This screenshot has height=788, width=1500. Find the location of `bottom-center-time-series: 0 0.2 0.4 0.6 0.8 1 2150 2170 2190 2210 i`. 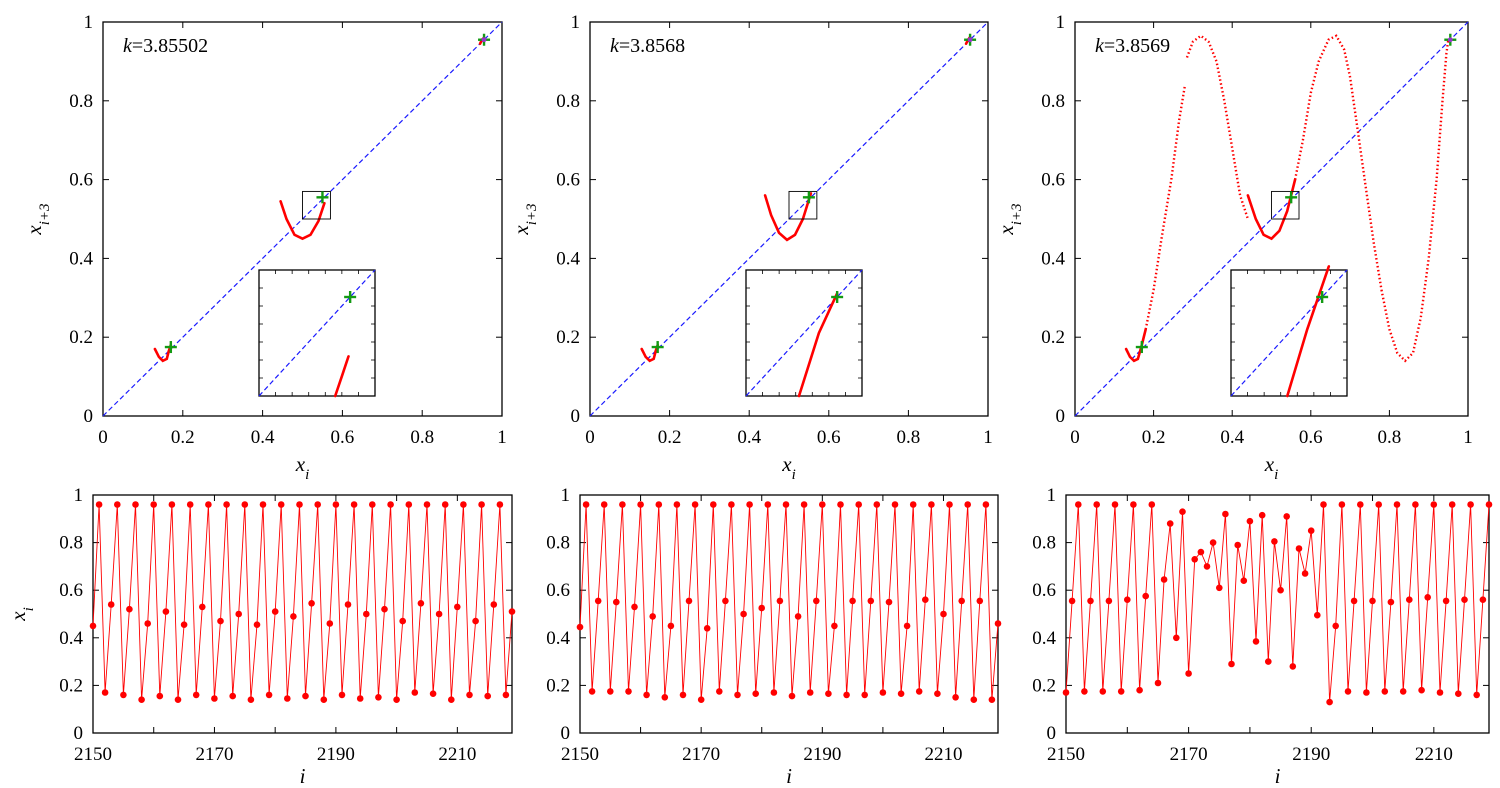

bottom-center-time-series: 0 0.2 0.4 0.6 0.8 1 2150 2170 2190 2210 i is located at coordinates (774, 636).